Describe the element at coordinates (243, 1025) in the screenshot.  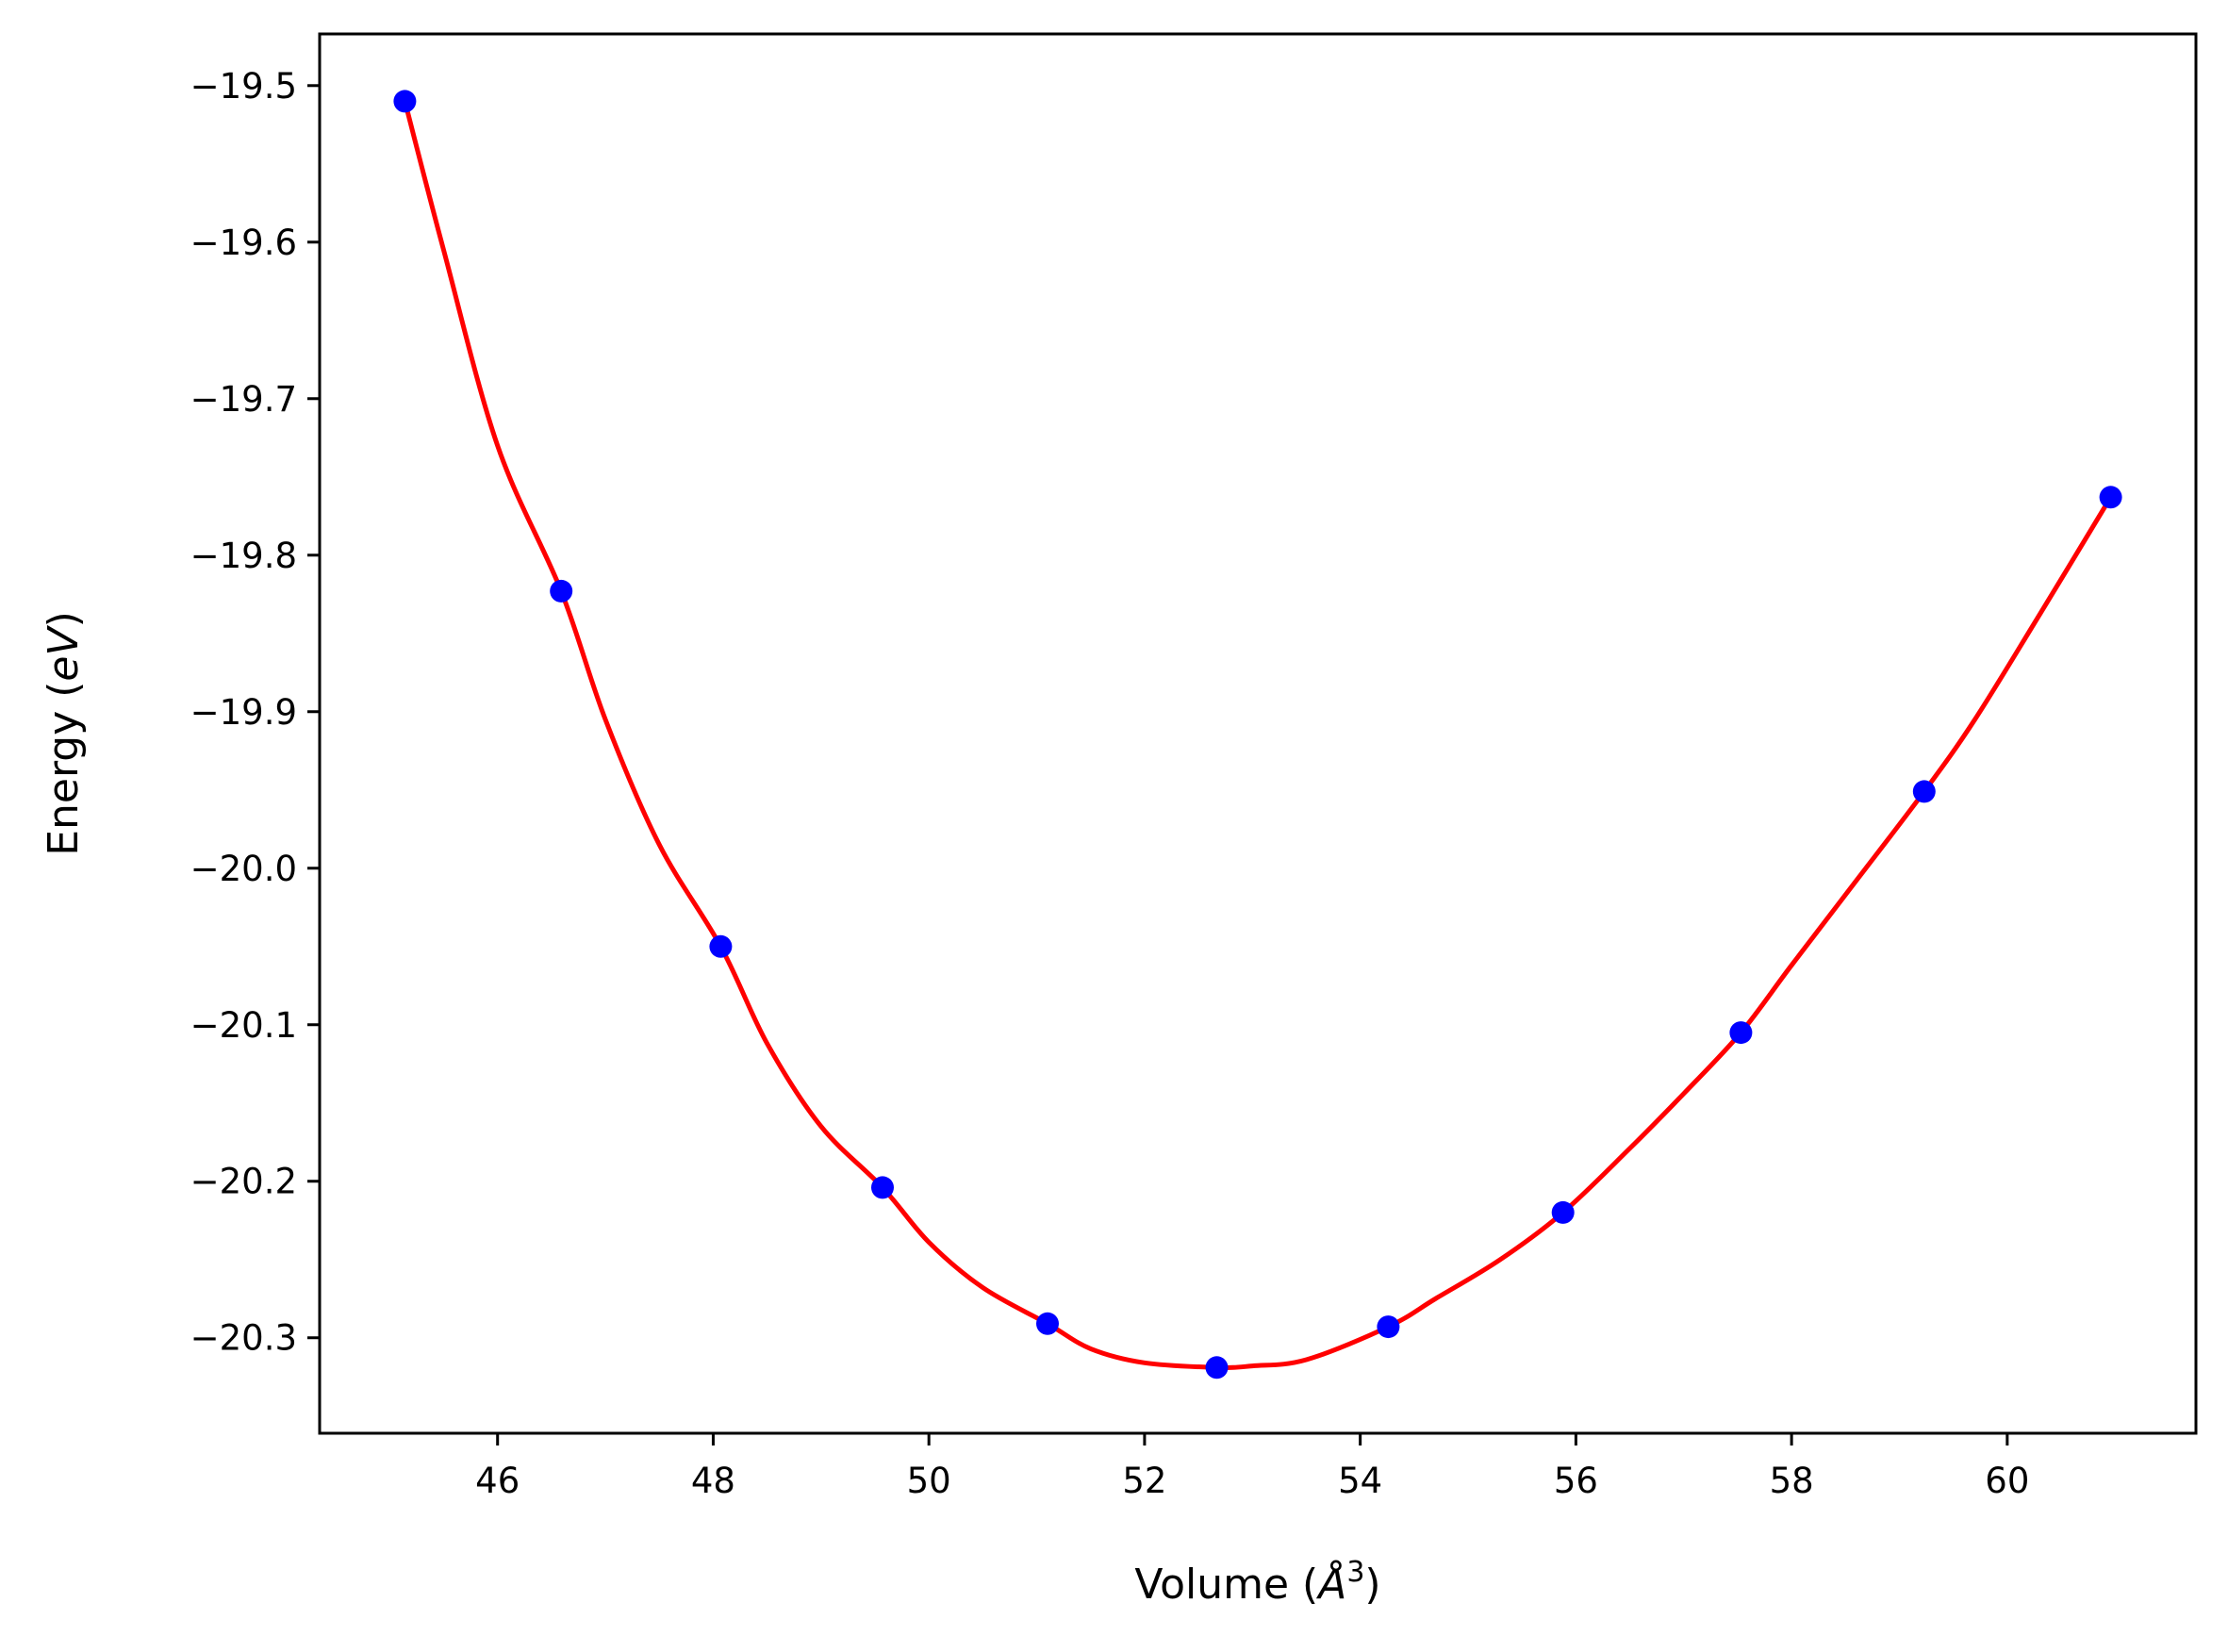
I see `y-tick-label: −20.1` at that location.